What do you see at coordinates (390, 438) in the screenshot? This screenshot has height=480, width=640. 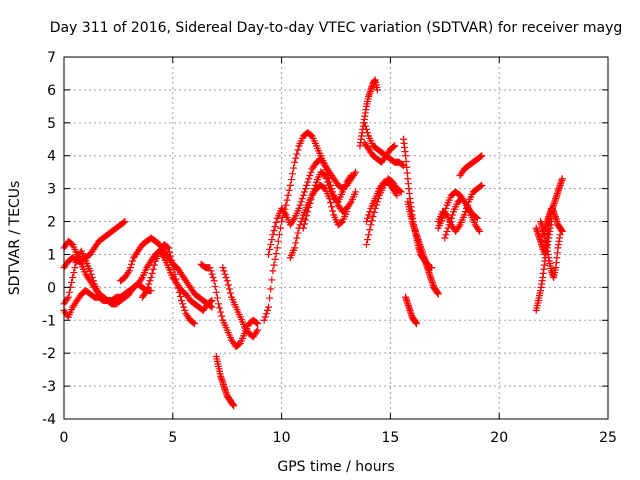 I see `x-tick-label: 15` at bounding box center [390, 438].